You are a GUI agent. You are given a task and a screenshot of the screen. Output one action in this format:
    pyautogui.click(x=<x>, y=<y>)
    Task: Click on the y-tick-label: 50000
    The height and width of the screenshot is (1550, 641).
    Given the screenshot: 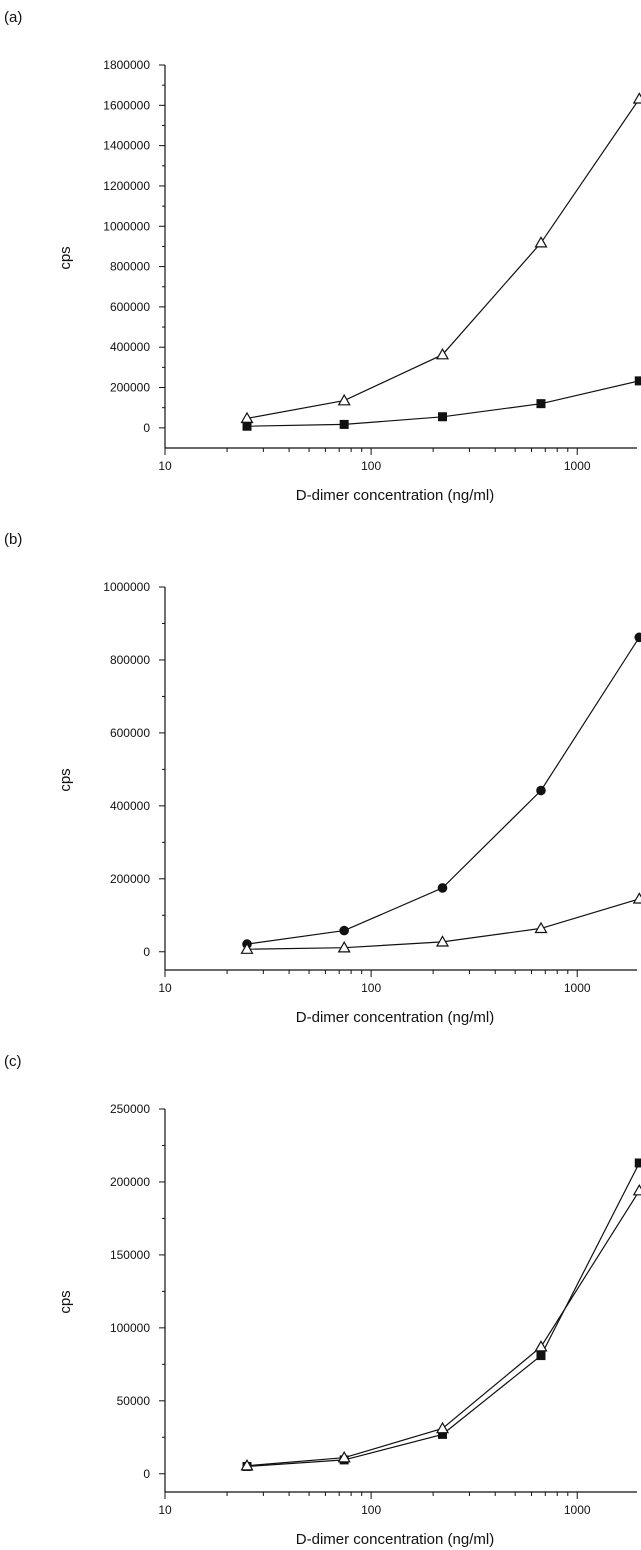 What is the action you would take?
    pyautogui.click(x=134, y=1401)
    